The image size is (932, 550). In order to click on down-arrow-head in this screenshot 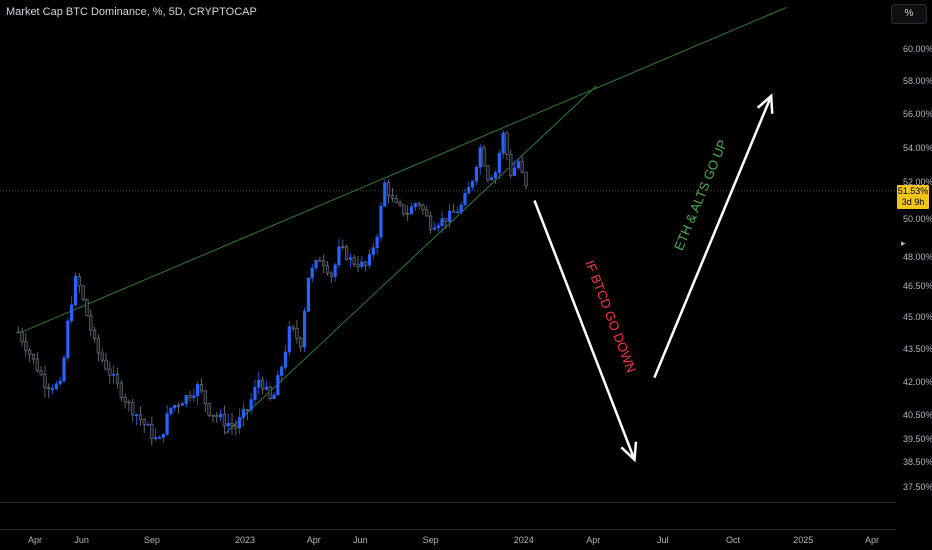, I will do `click(629, 452)`.